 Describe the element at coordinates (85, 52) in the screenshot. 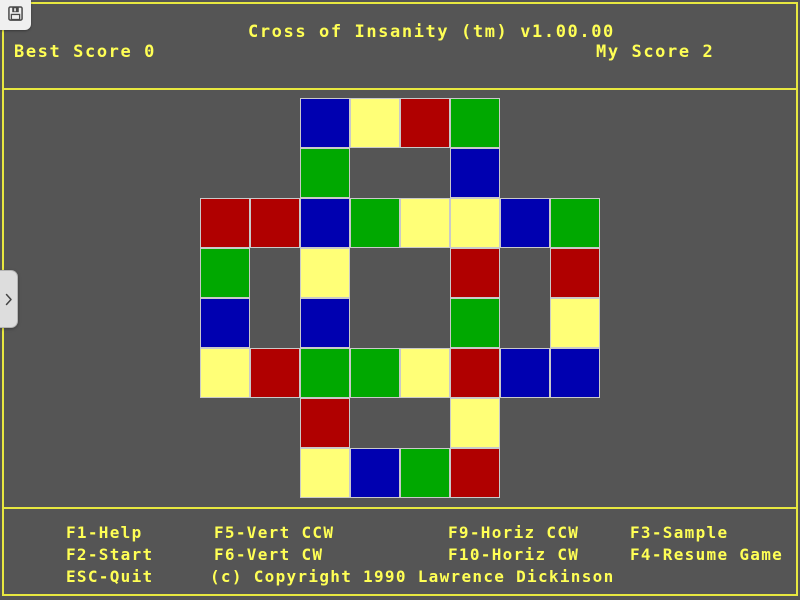

I see `best-score-label: Best Score 0` at that location.